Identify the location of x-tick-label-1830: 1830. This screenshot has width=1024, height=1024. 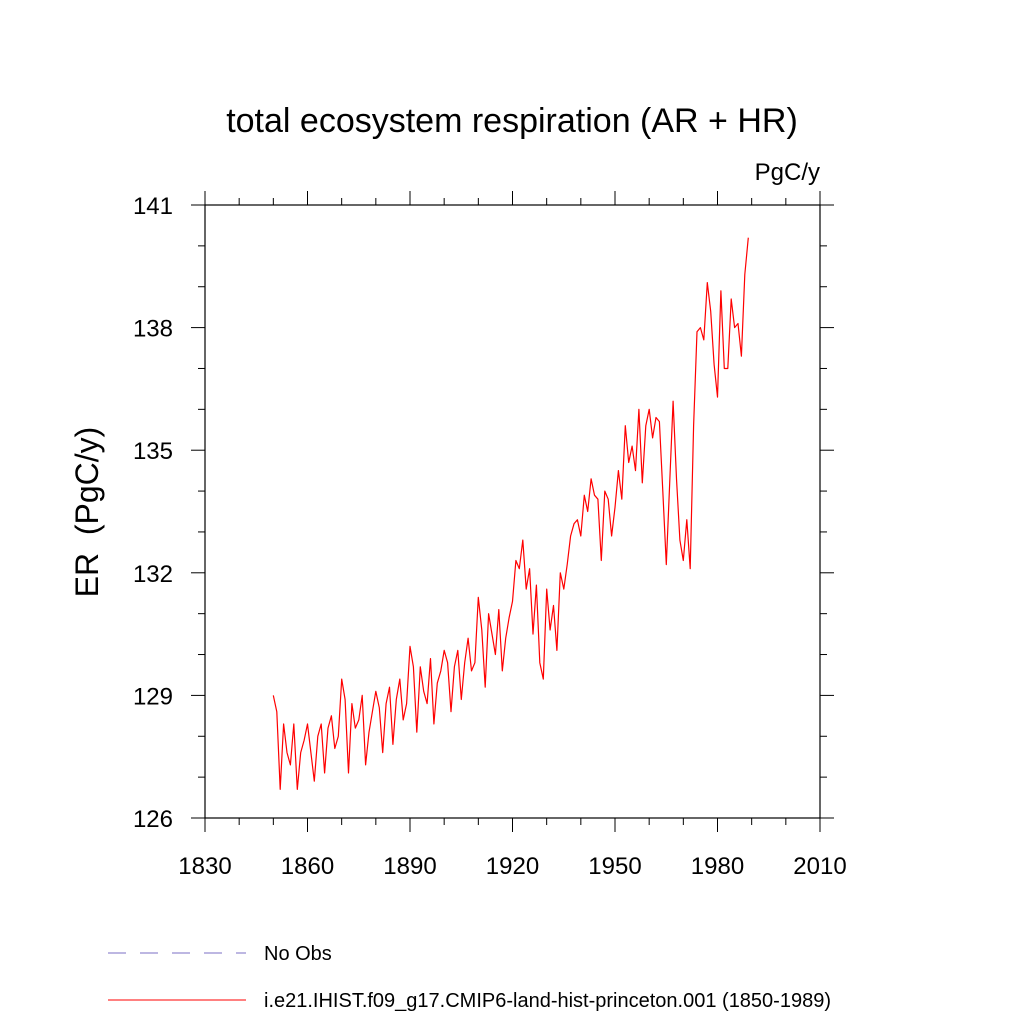
(204, 866).